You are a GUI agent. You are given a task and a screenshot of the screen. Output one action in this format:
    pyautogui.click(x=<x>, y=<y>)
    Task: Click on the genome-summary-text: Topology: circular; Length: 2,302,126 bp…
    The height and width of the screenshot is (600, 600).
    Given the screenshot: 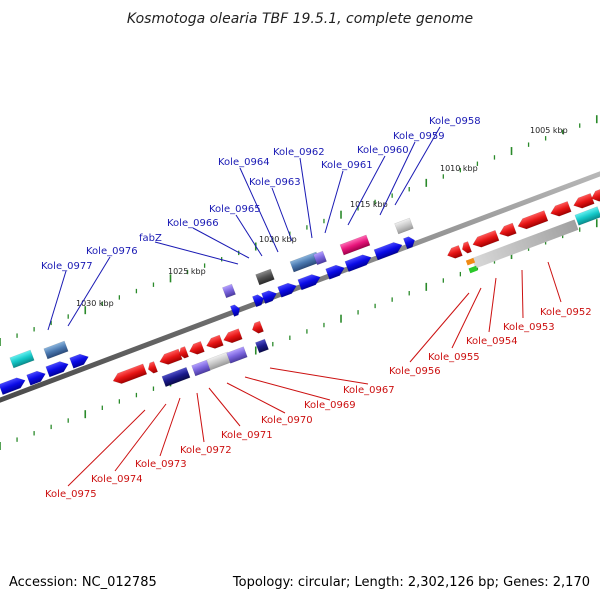 What is the action you would take?
    pyautogui.click(x=411, y=582)
    